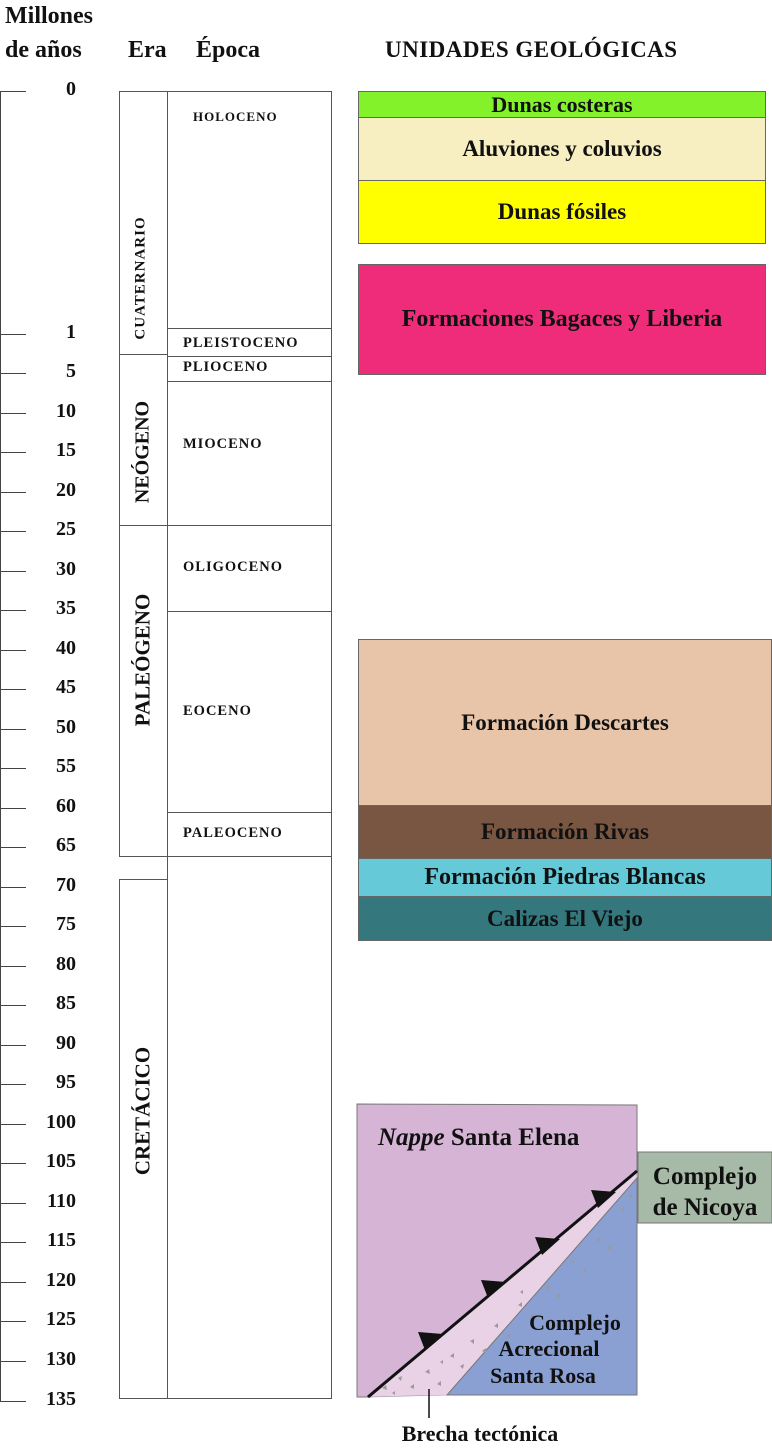 The width and height of the screenshot is (772, 1450). Describe the element at coordinates (531, 49) in the screenshot. I see `header-unidades: UNIDADES GEOLÓGICAS` at that location.